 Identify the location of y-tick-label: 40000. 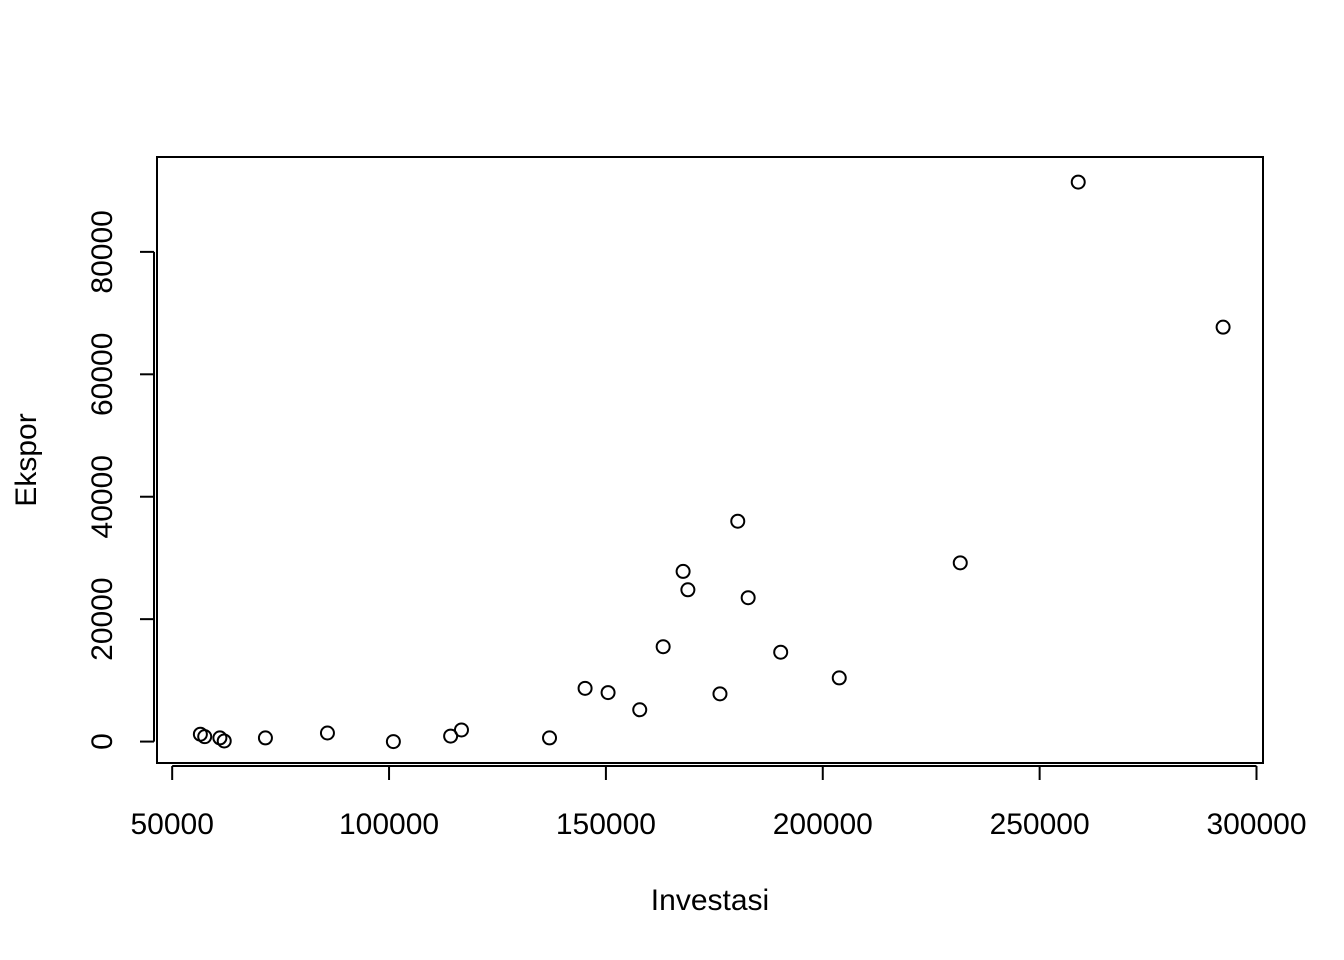
(102, 496).